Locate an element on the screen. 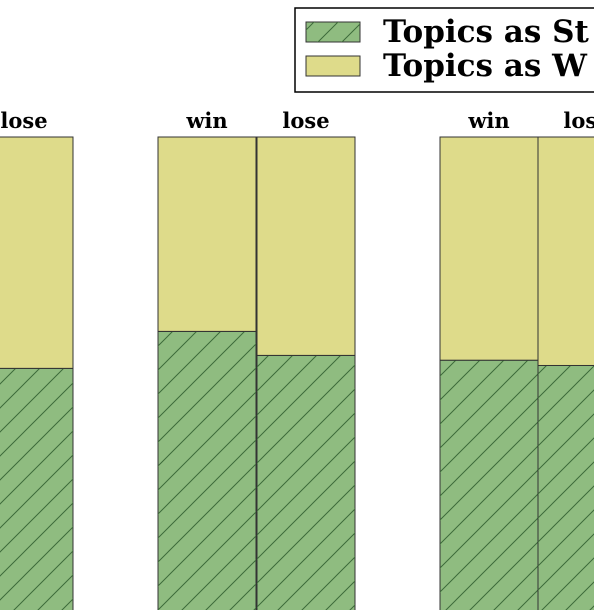 This screenshot has width=594, height=610. legend-label: Topics as W is located at coordinates (485, 66).